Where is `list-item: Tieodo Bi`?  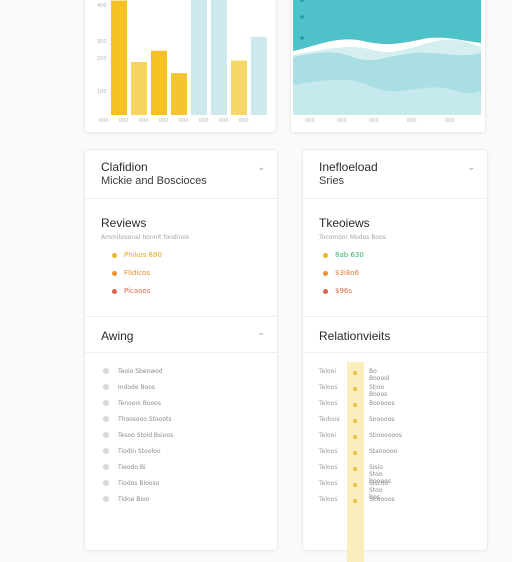 list-item: Tieodo Bi is located at coordinates (124, 467).